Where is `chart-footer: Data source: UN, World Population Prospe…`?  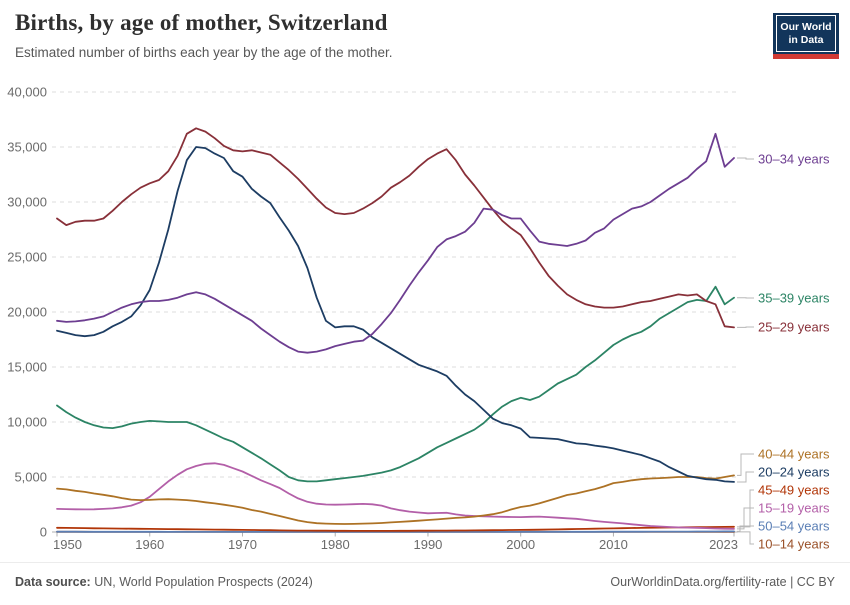 chart-footer: Data source: UN, World Population Prospe… is located at coordinates (425, 581).